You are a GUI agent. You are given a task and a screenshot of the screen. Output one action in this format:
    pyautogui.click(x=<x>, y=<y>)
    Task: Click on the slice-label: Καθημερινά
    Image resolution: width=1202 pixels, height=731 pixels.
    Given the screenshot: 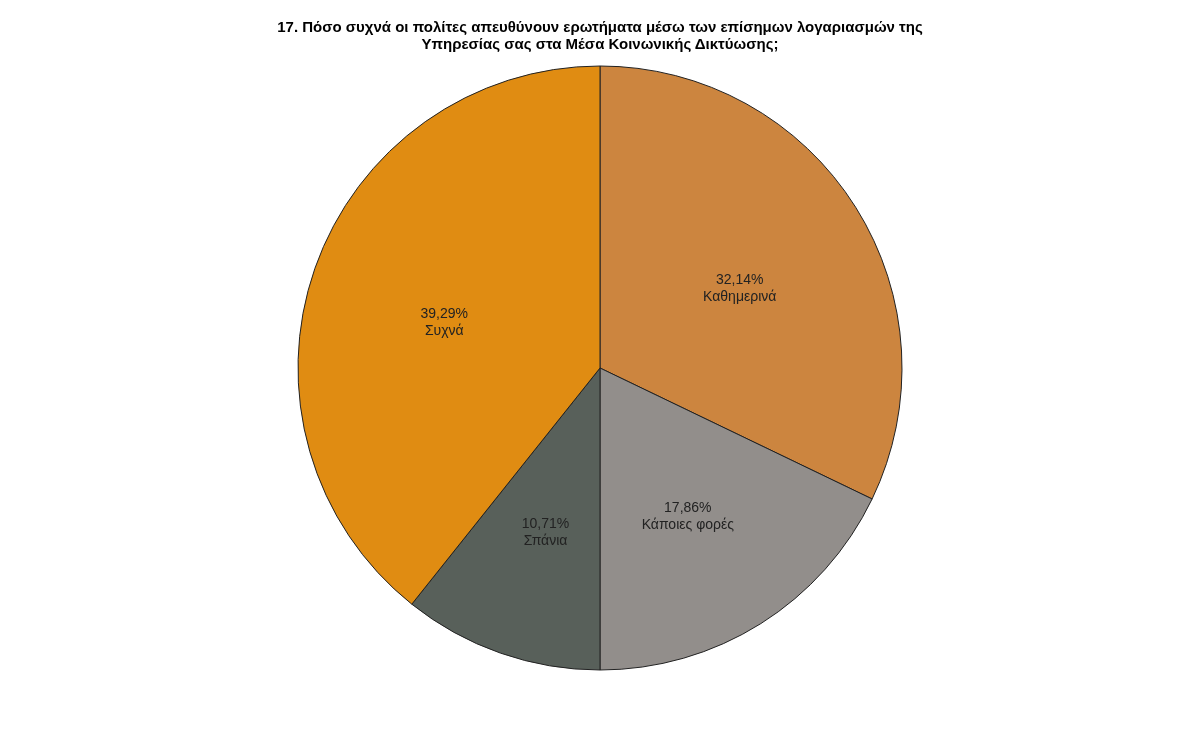 What is the action you would take?
    pyautogui.click(x=740, y=296)
    